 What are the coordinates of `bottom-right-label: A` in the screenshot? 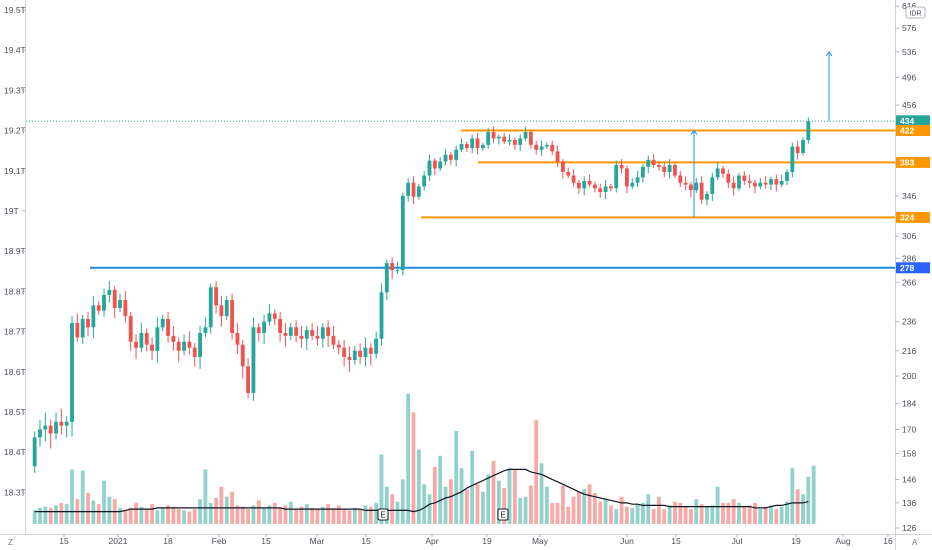 It's located at (915, 542).